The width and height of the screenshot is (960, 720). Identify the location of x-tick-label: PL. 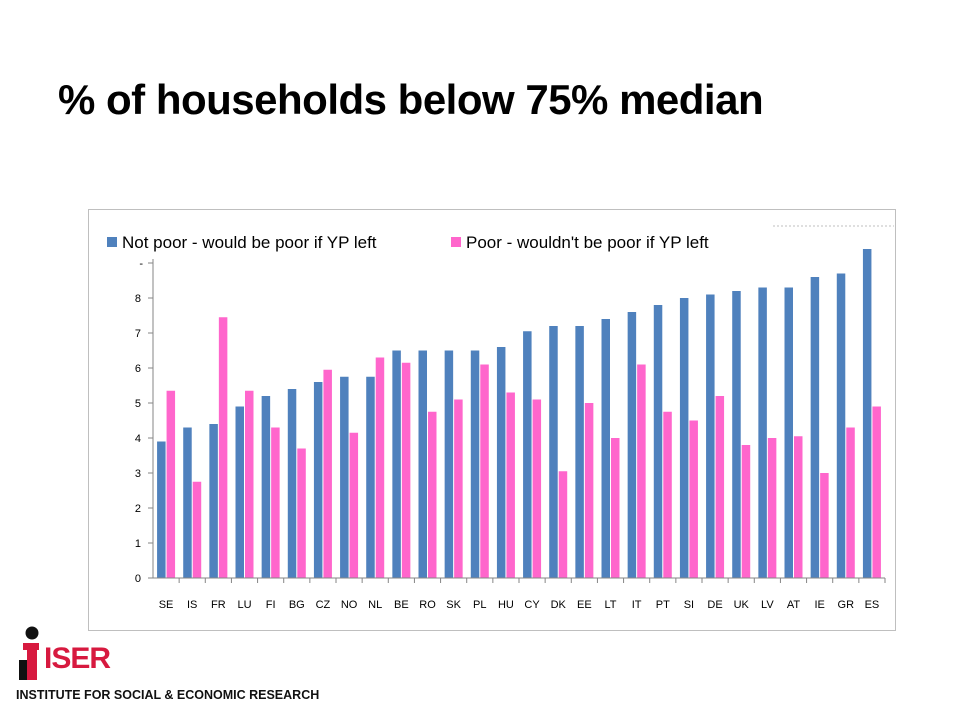
(479, 605).